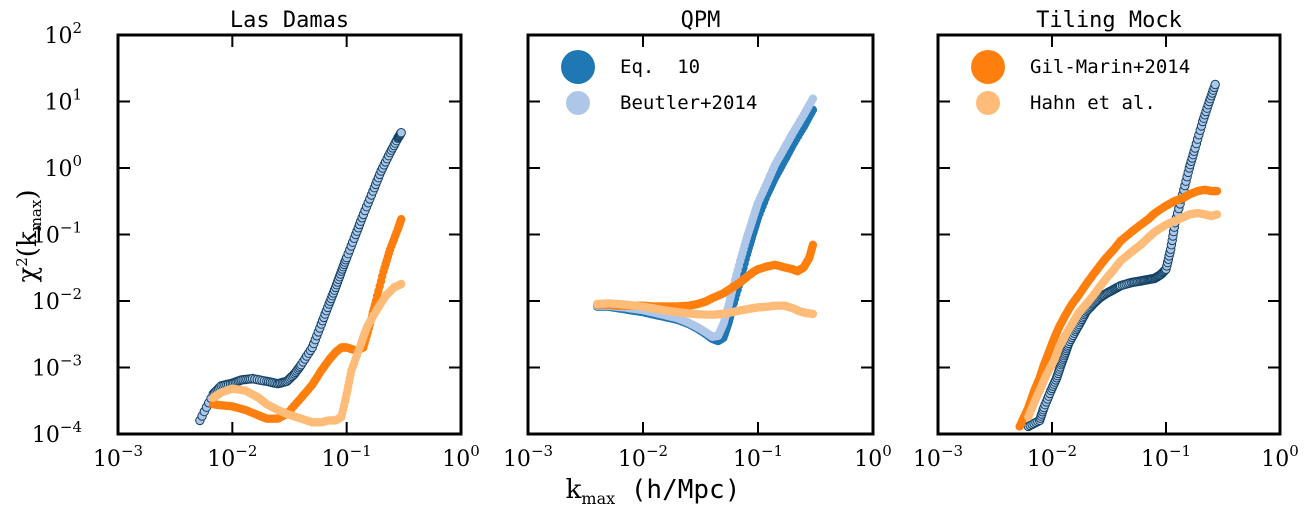 Image resolution: width=1310 pixels, height=523 pixels. Describe the element at coordinates (63, 101) in the screenshot. I see `y-tick-label: 10¹` at that location.